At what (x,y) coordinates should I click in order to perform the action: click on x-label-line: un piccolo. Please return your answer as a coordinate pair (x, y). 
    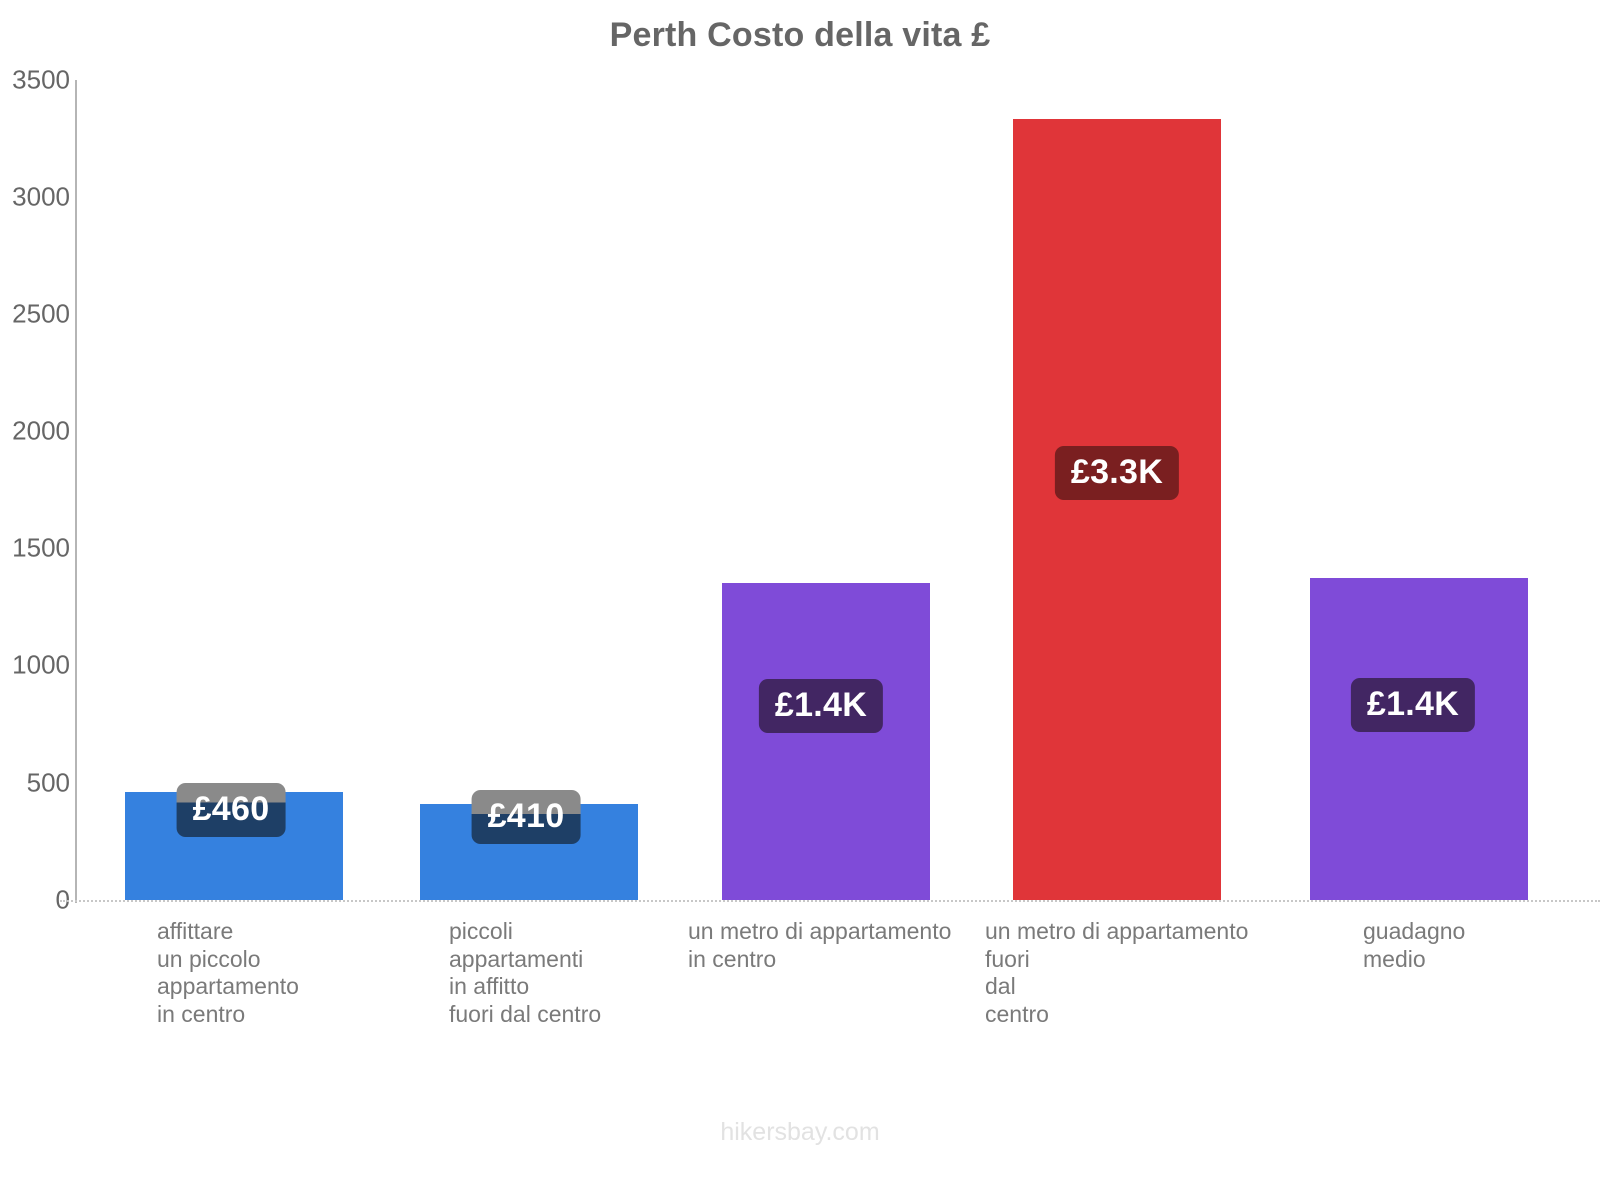
    Looking at the image, I should click on (209, 958).